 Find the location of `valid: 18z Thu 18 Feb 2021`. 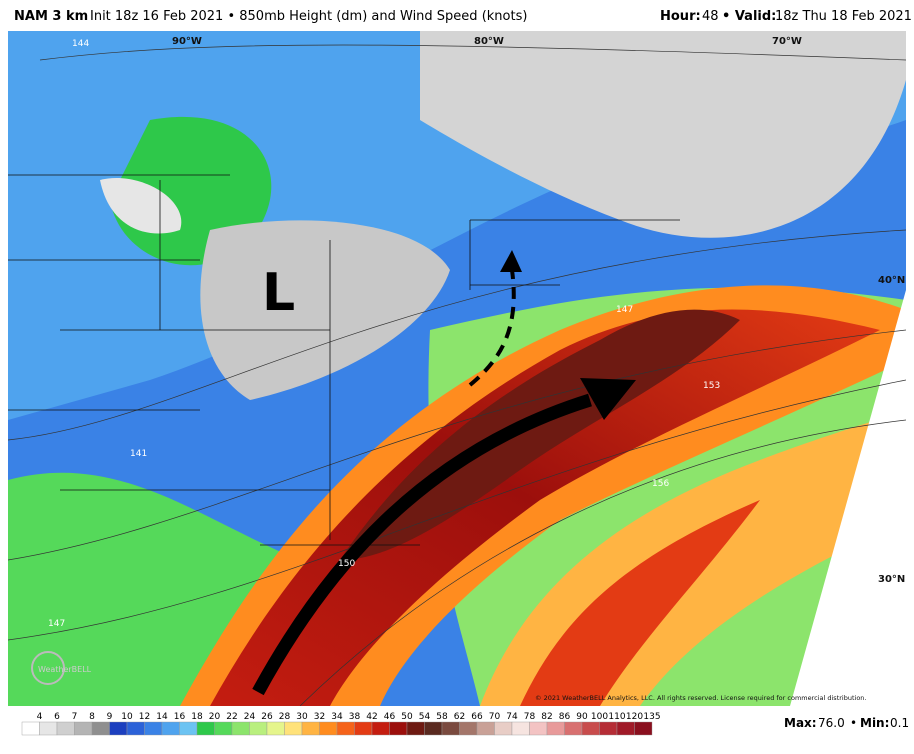

valid: 18z Thu 18 Feb 2021 is located at coordinates (843, 16).